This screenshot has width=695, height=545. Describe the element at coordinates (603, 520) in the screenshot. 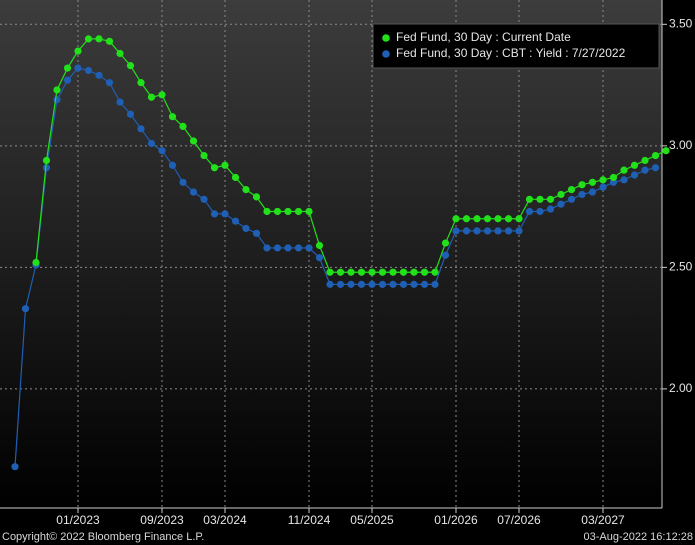

I see `x-tick-label: 03/2027` at that location.